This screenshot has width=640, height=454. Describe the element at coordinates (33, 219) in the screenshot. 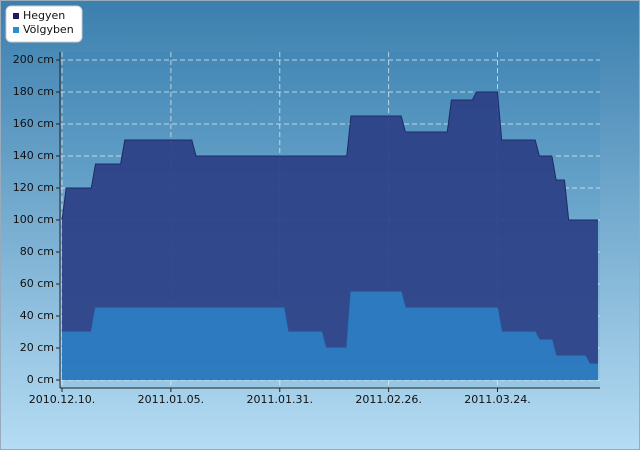

I see `y-tick-label: 100 cm` at that location.